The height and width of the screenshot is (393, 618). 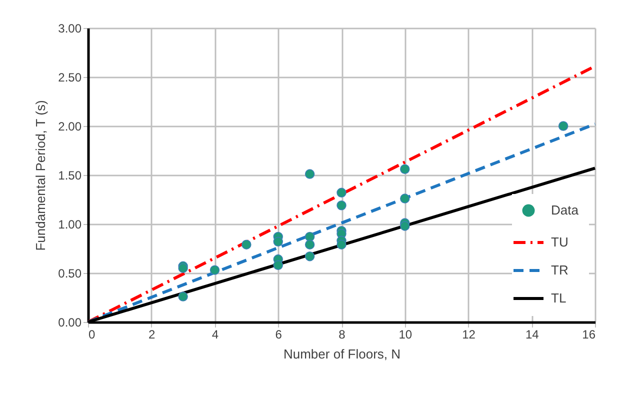 I want to click on y-tick-label: 0.50, so click(x=70, y=273).